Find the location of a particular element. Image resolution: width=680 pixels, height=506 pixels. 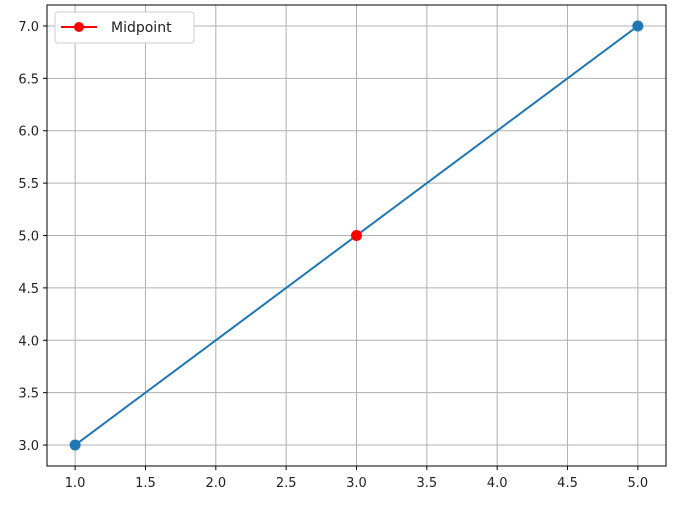

y-tick-label: 5.5 is located at coordinates (28, 184).